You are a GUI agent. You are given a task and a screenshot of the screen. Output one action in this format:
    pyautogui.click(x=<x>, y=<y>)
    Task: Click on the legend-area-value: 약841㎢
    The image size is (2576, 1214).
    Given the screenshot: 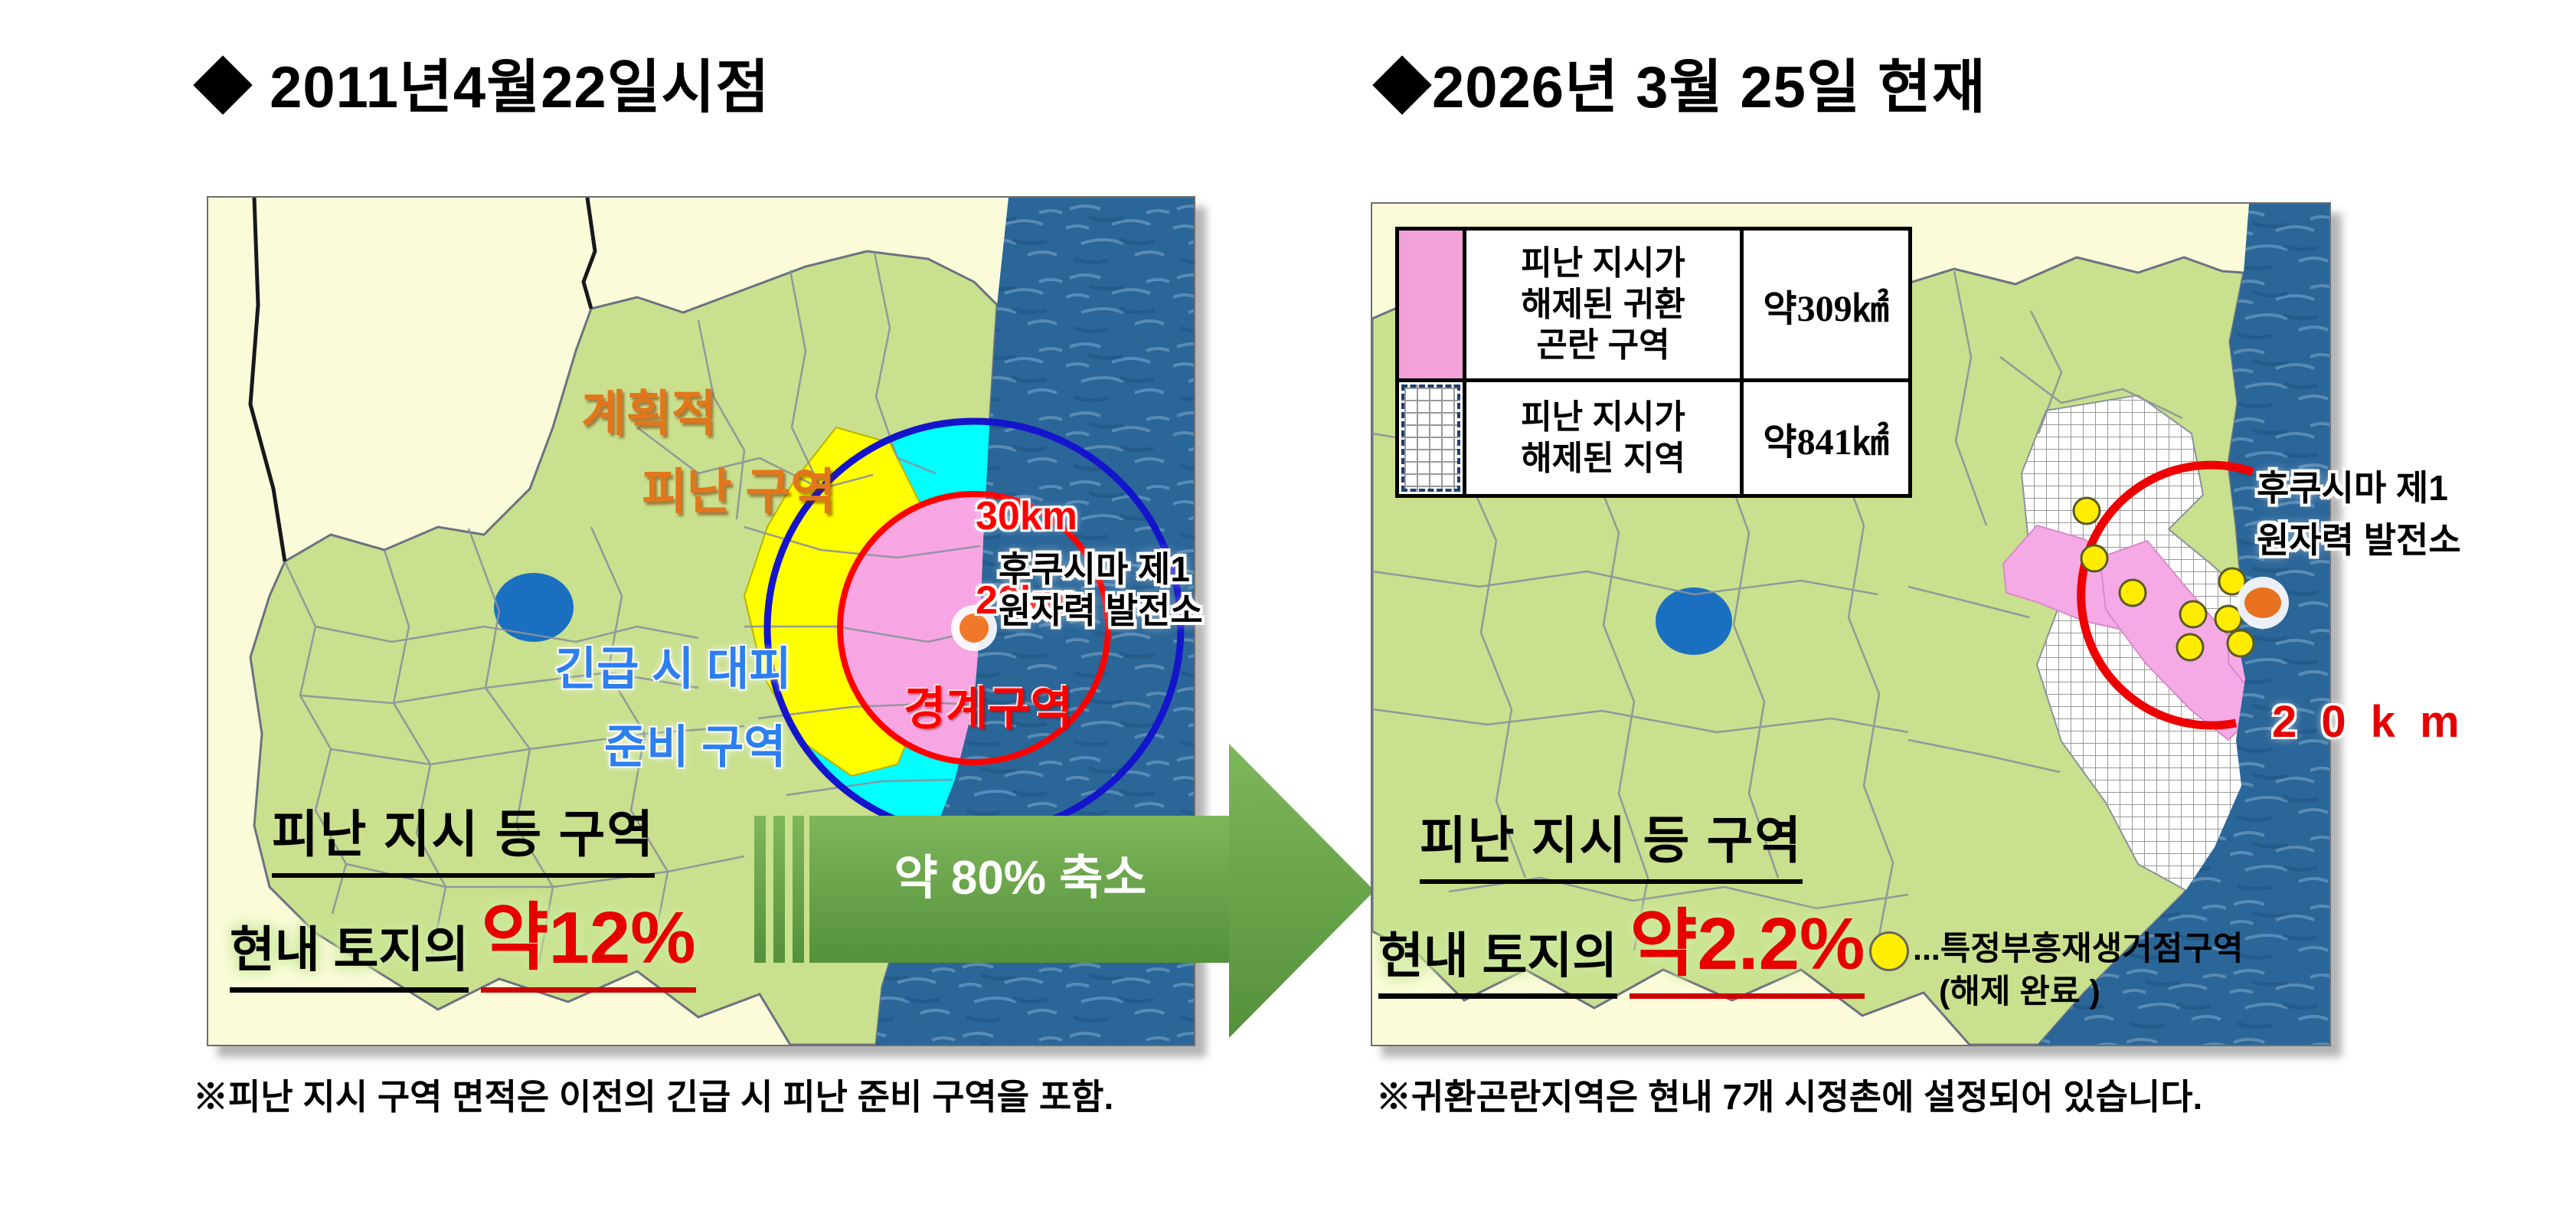 What is the action you would take?
    pyautogui.click(x=1826, y=442)
    